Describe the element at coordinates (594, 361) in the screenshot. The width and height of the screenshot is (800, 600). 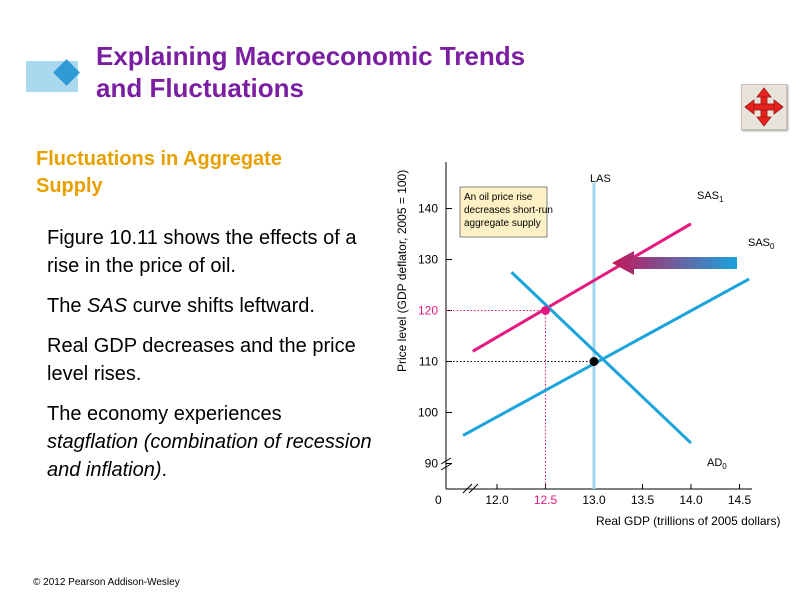
I see `equilibrium-point-initial` at that location.